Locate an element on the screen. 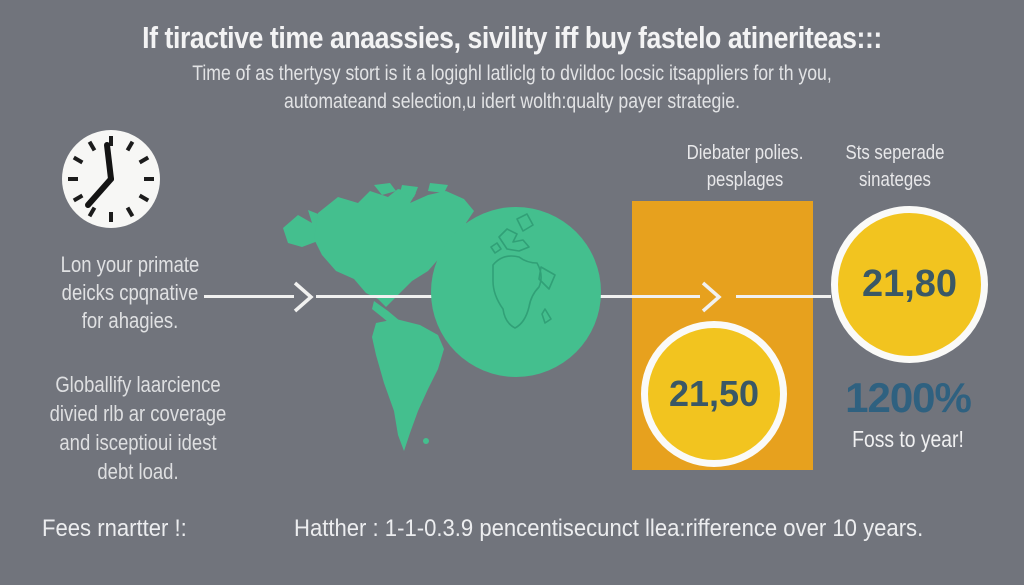  footer-note-left: Fees rnartter !: is located at coordinates (114, 528).